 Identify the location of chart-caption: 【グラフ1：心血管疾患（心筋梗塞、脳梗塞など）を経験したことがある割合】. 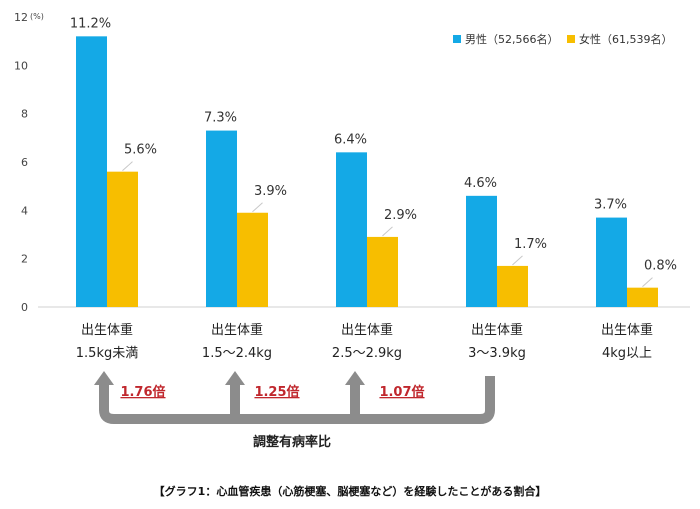
(350, 491).